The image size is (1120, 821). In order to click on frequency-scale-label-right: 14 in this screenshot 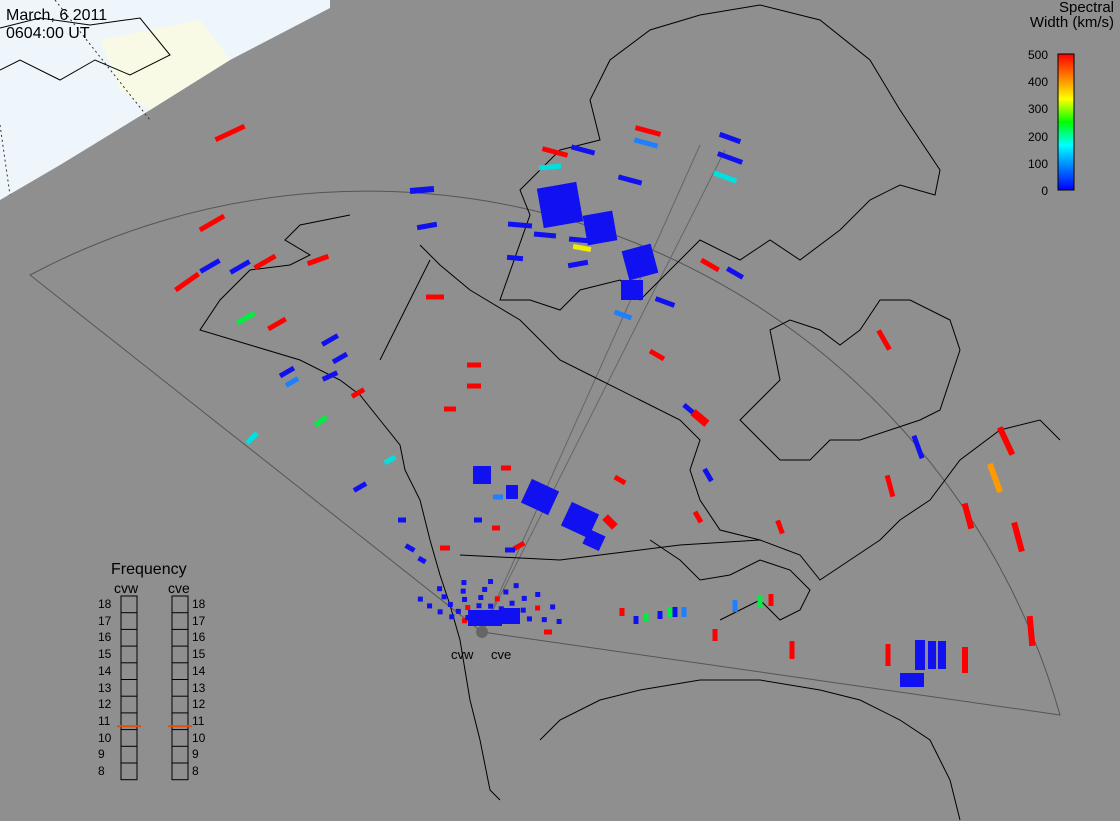, I will do `click(199, 670)`.